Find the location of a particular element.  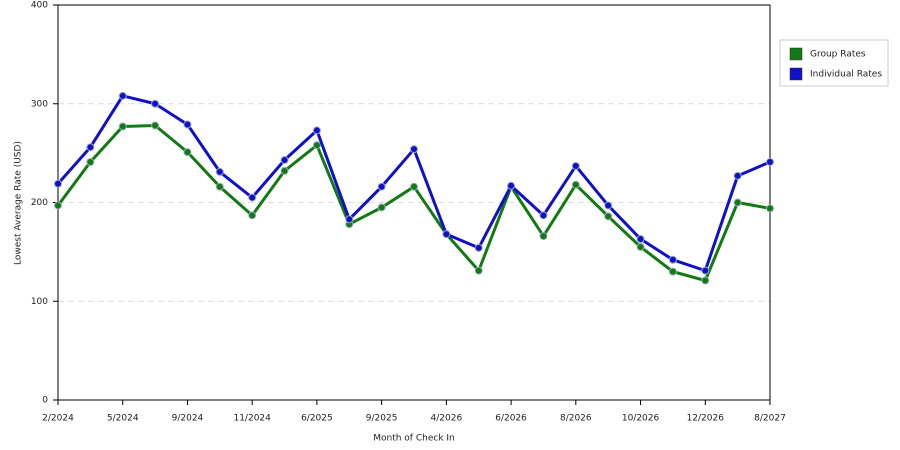

x-tick-label: 12/2026 is located at coordinates (706, 419).